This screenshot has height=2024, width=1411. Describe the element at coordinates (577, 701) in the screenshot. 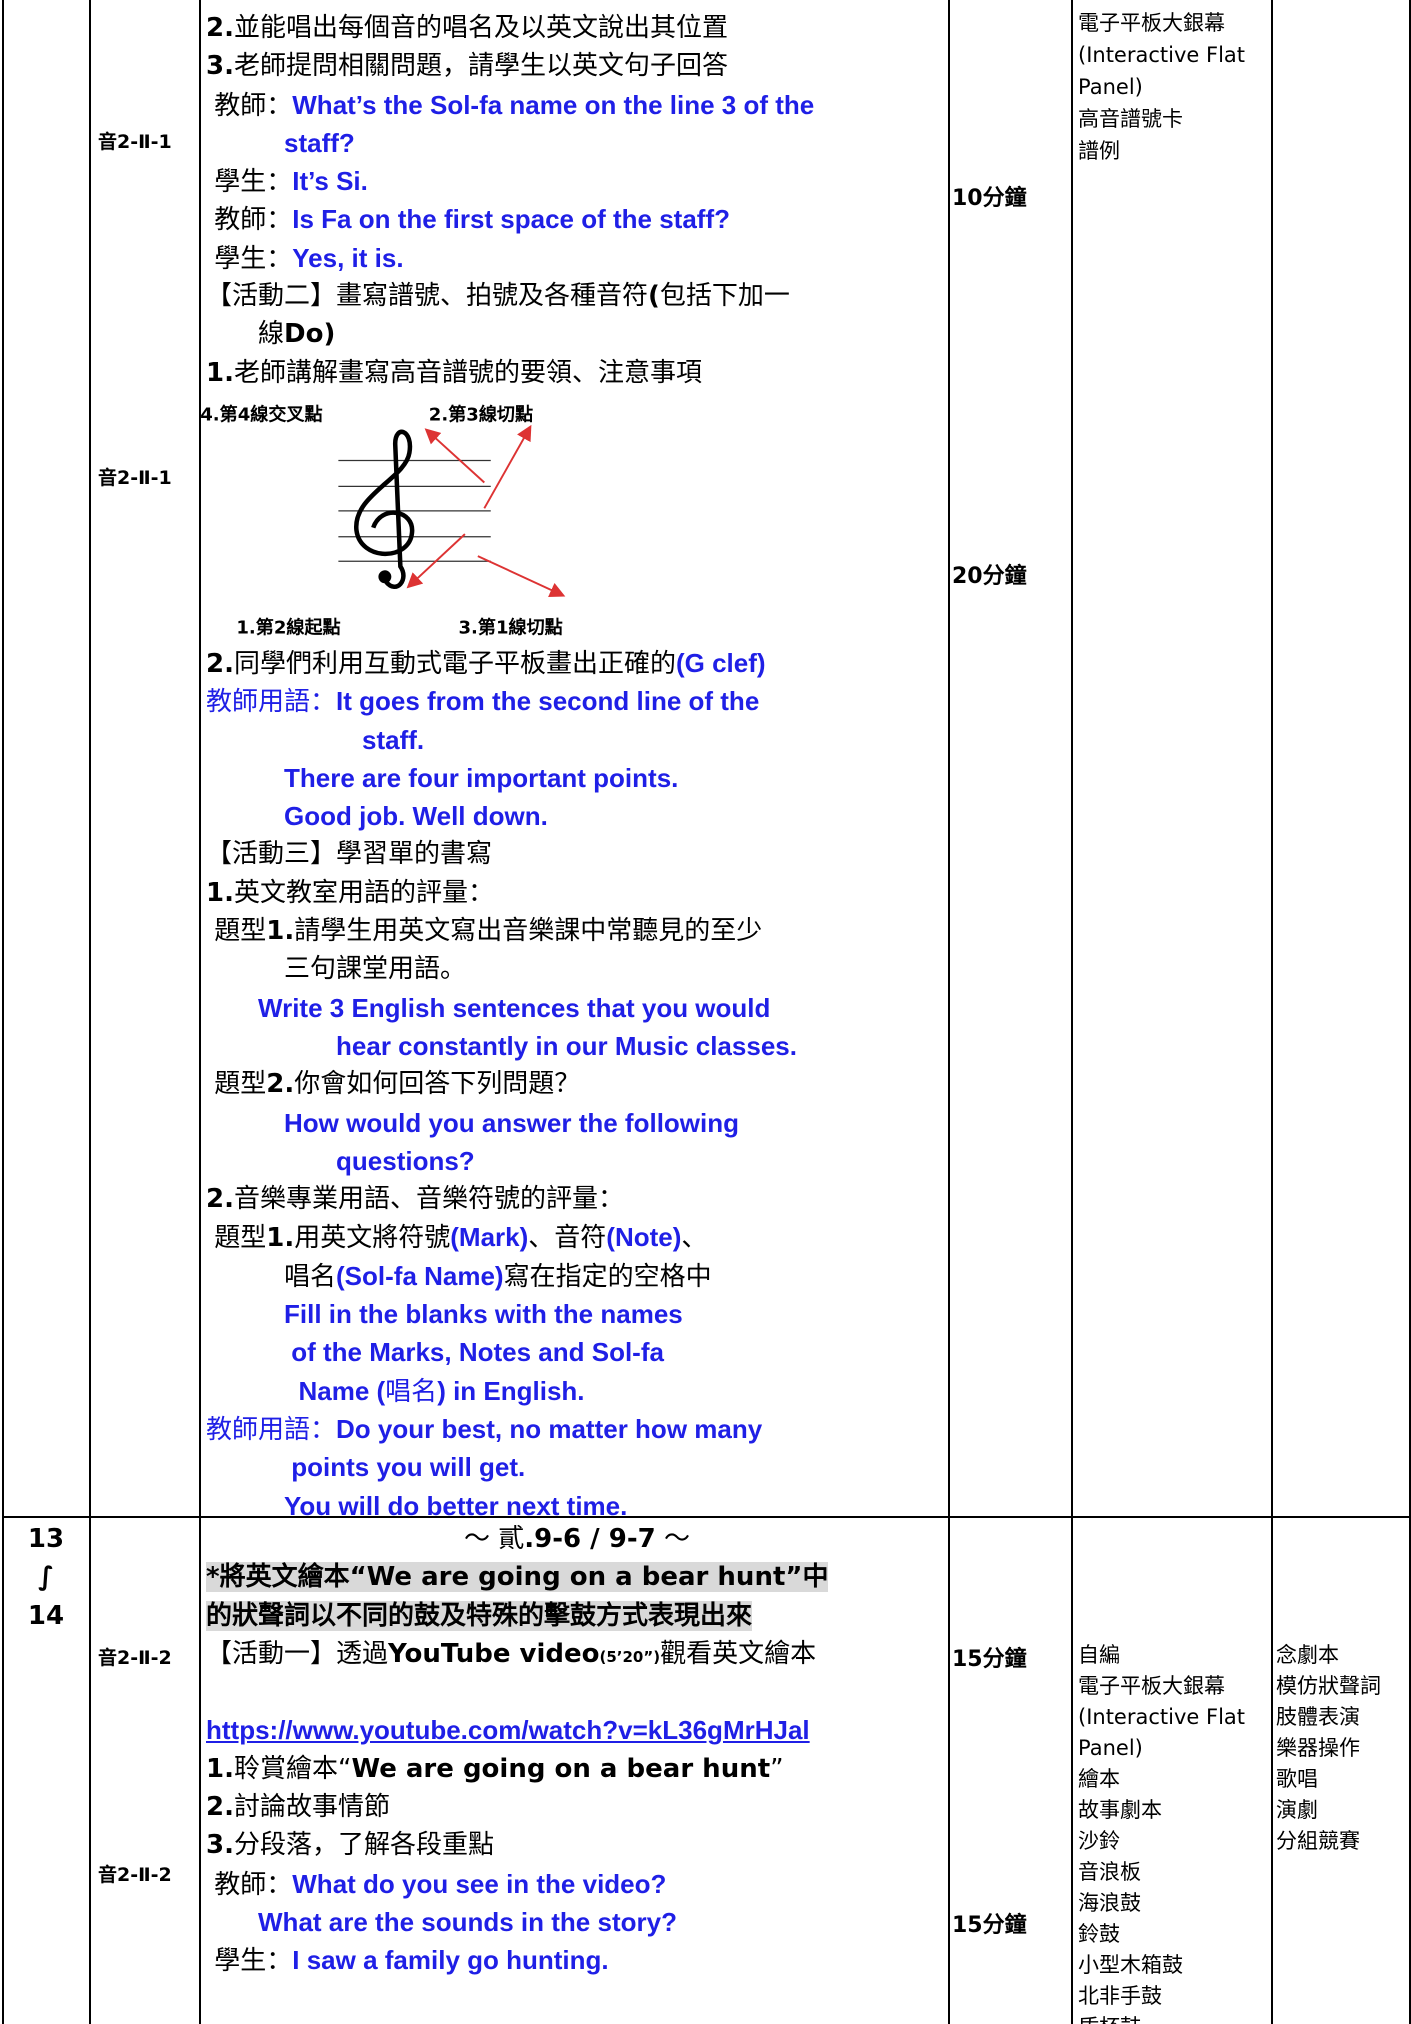

I see `text-line: 教師用語：It goes from the second line of the` at that location.